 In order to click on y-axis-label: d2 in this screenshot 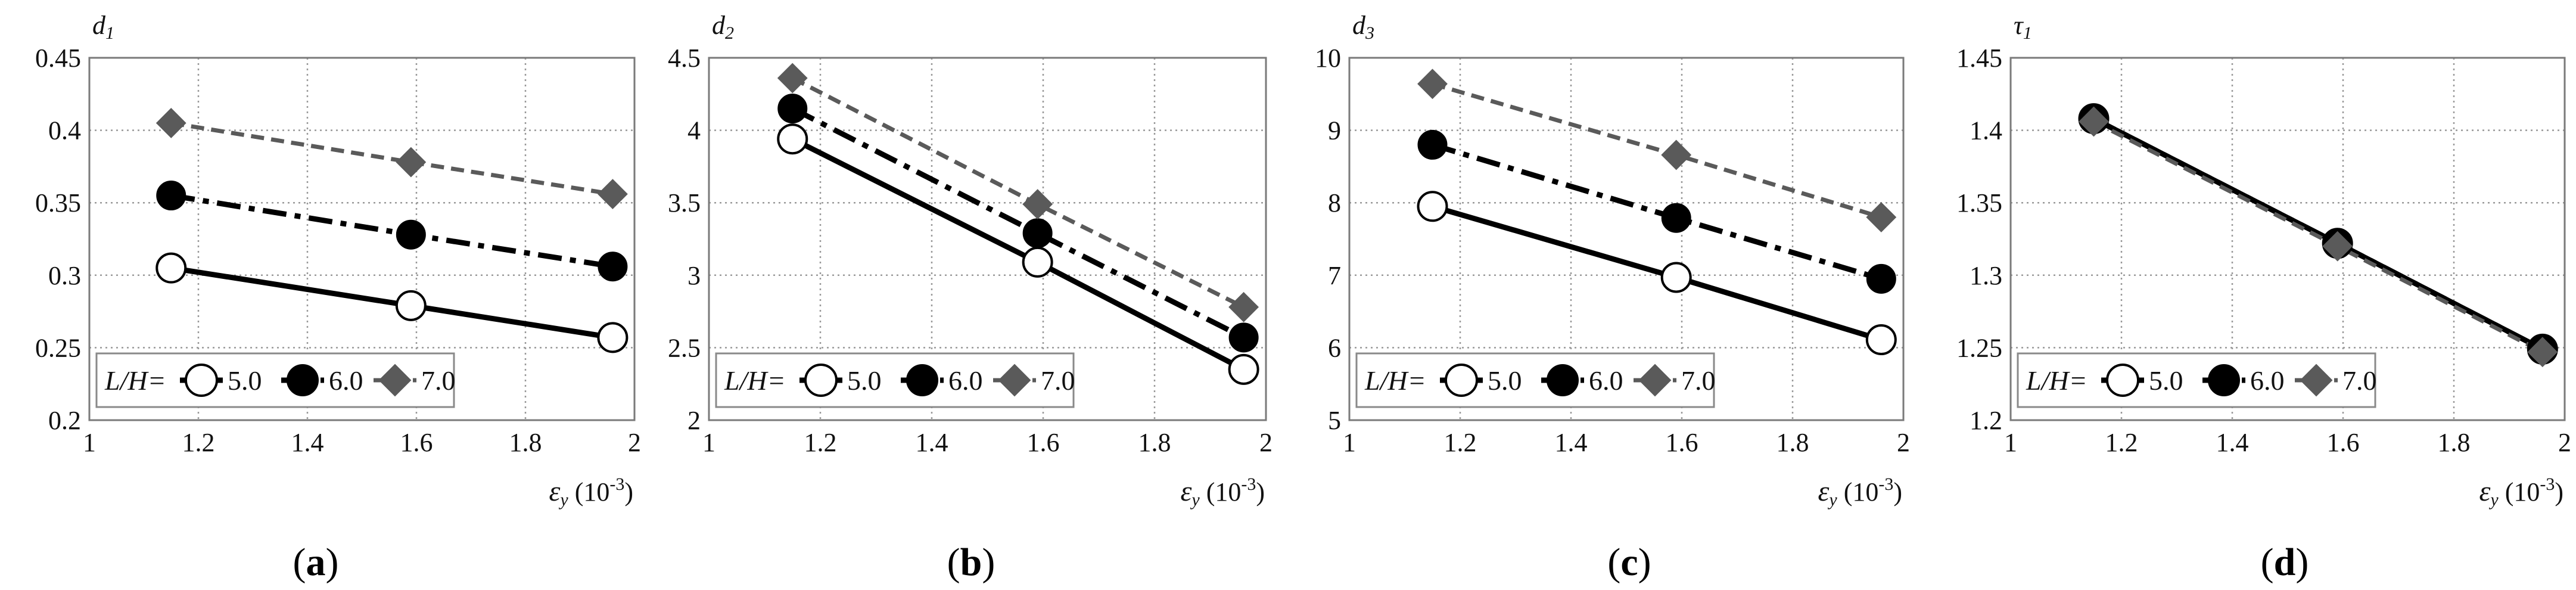, I will do `click(723, 27)`.